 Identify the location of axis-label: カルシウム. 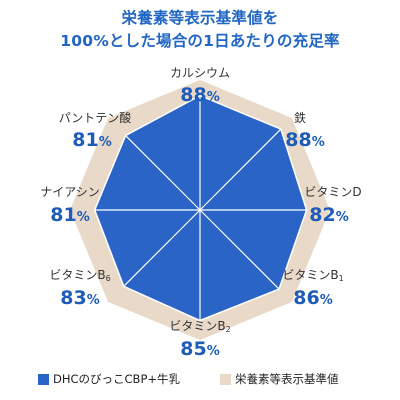
(200, 73).